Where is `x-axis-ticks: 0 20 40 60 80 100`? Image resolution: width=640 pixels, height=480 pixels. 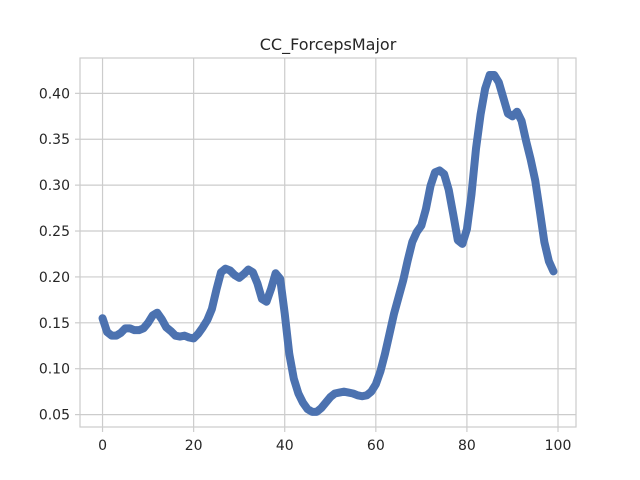 x-axis-ticks: 0 20 40 60 80 100 is located at coordinates (334, 440).